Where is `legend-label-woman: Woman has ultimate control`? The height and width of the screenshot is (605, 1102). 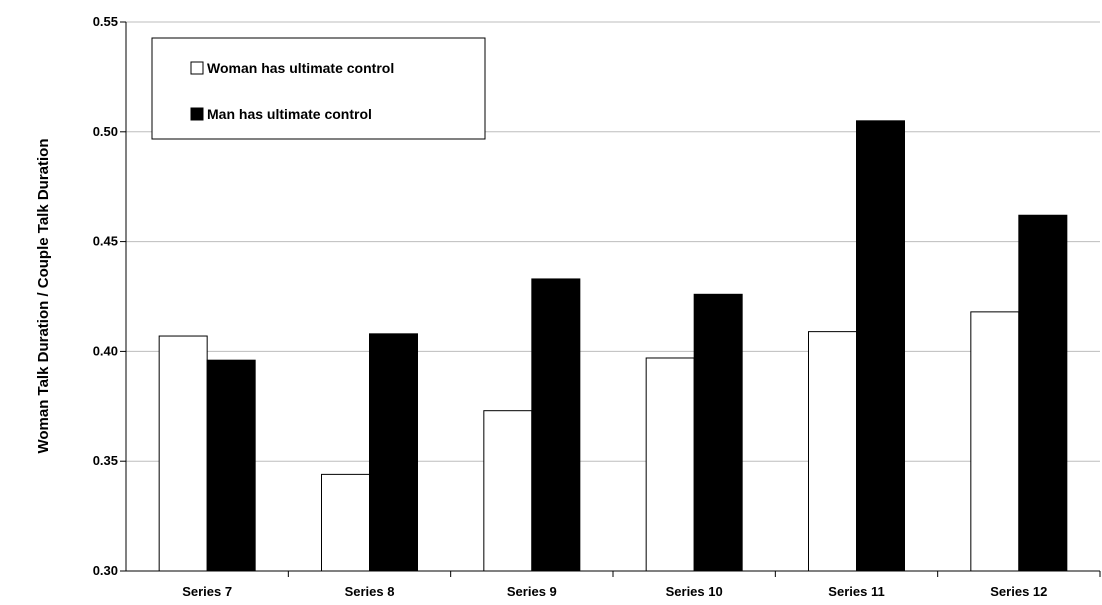 legend-label-woman: Woman has ultimate control is located at coordinates (300, 68).